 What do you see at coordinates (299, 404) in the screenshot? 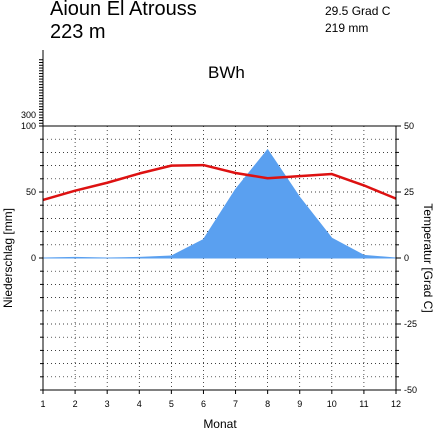
I see `x-tick-label: 9` at bounding box center [299, 404].